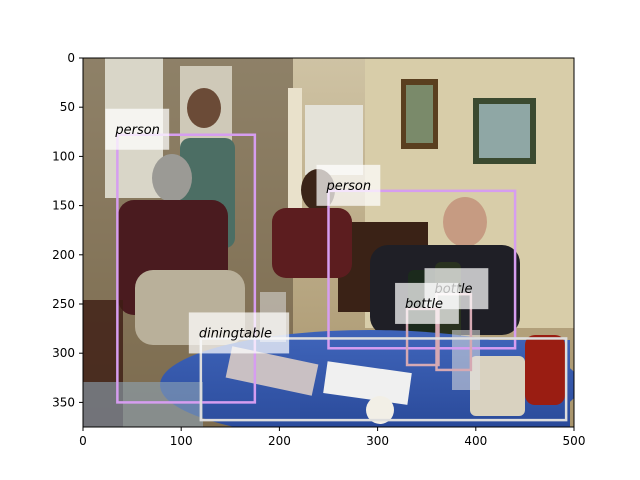 This screenshot has height=480, width=640. I want to click on y-tick-label: 300, so click(63, 353).